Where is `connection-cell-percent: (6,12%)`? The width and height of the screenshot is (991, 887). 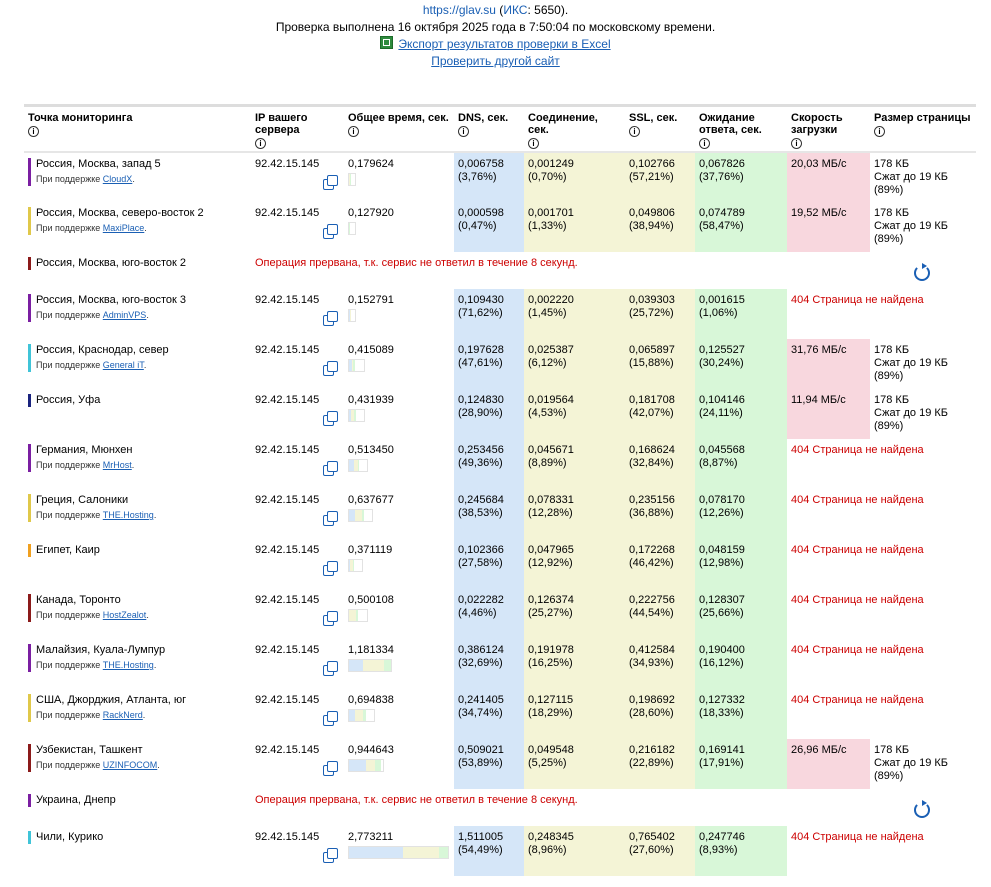 connection-cell-percent: (6,12%) is located at coordinates (547, 363).